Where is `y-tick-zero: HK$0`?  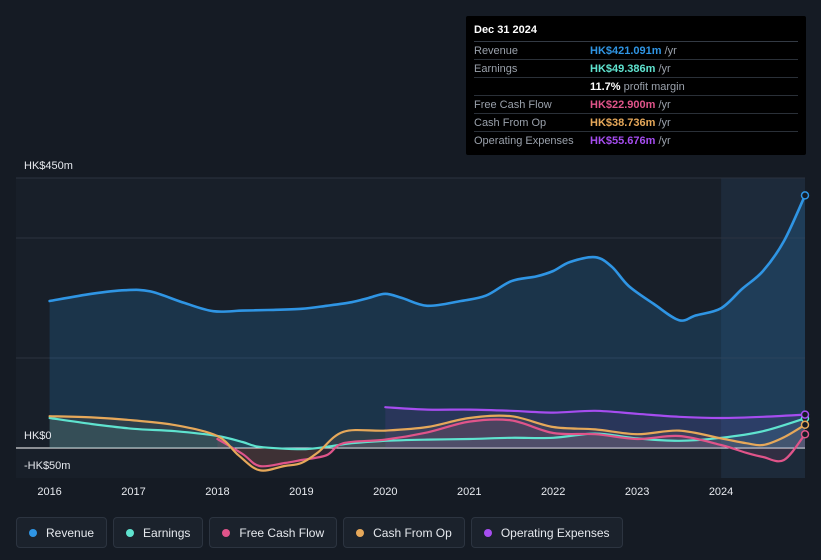
y-tick-zero: HK$0 is located at coordinates (38, 436).